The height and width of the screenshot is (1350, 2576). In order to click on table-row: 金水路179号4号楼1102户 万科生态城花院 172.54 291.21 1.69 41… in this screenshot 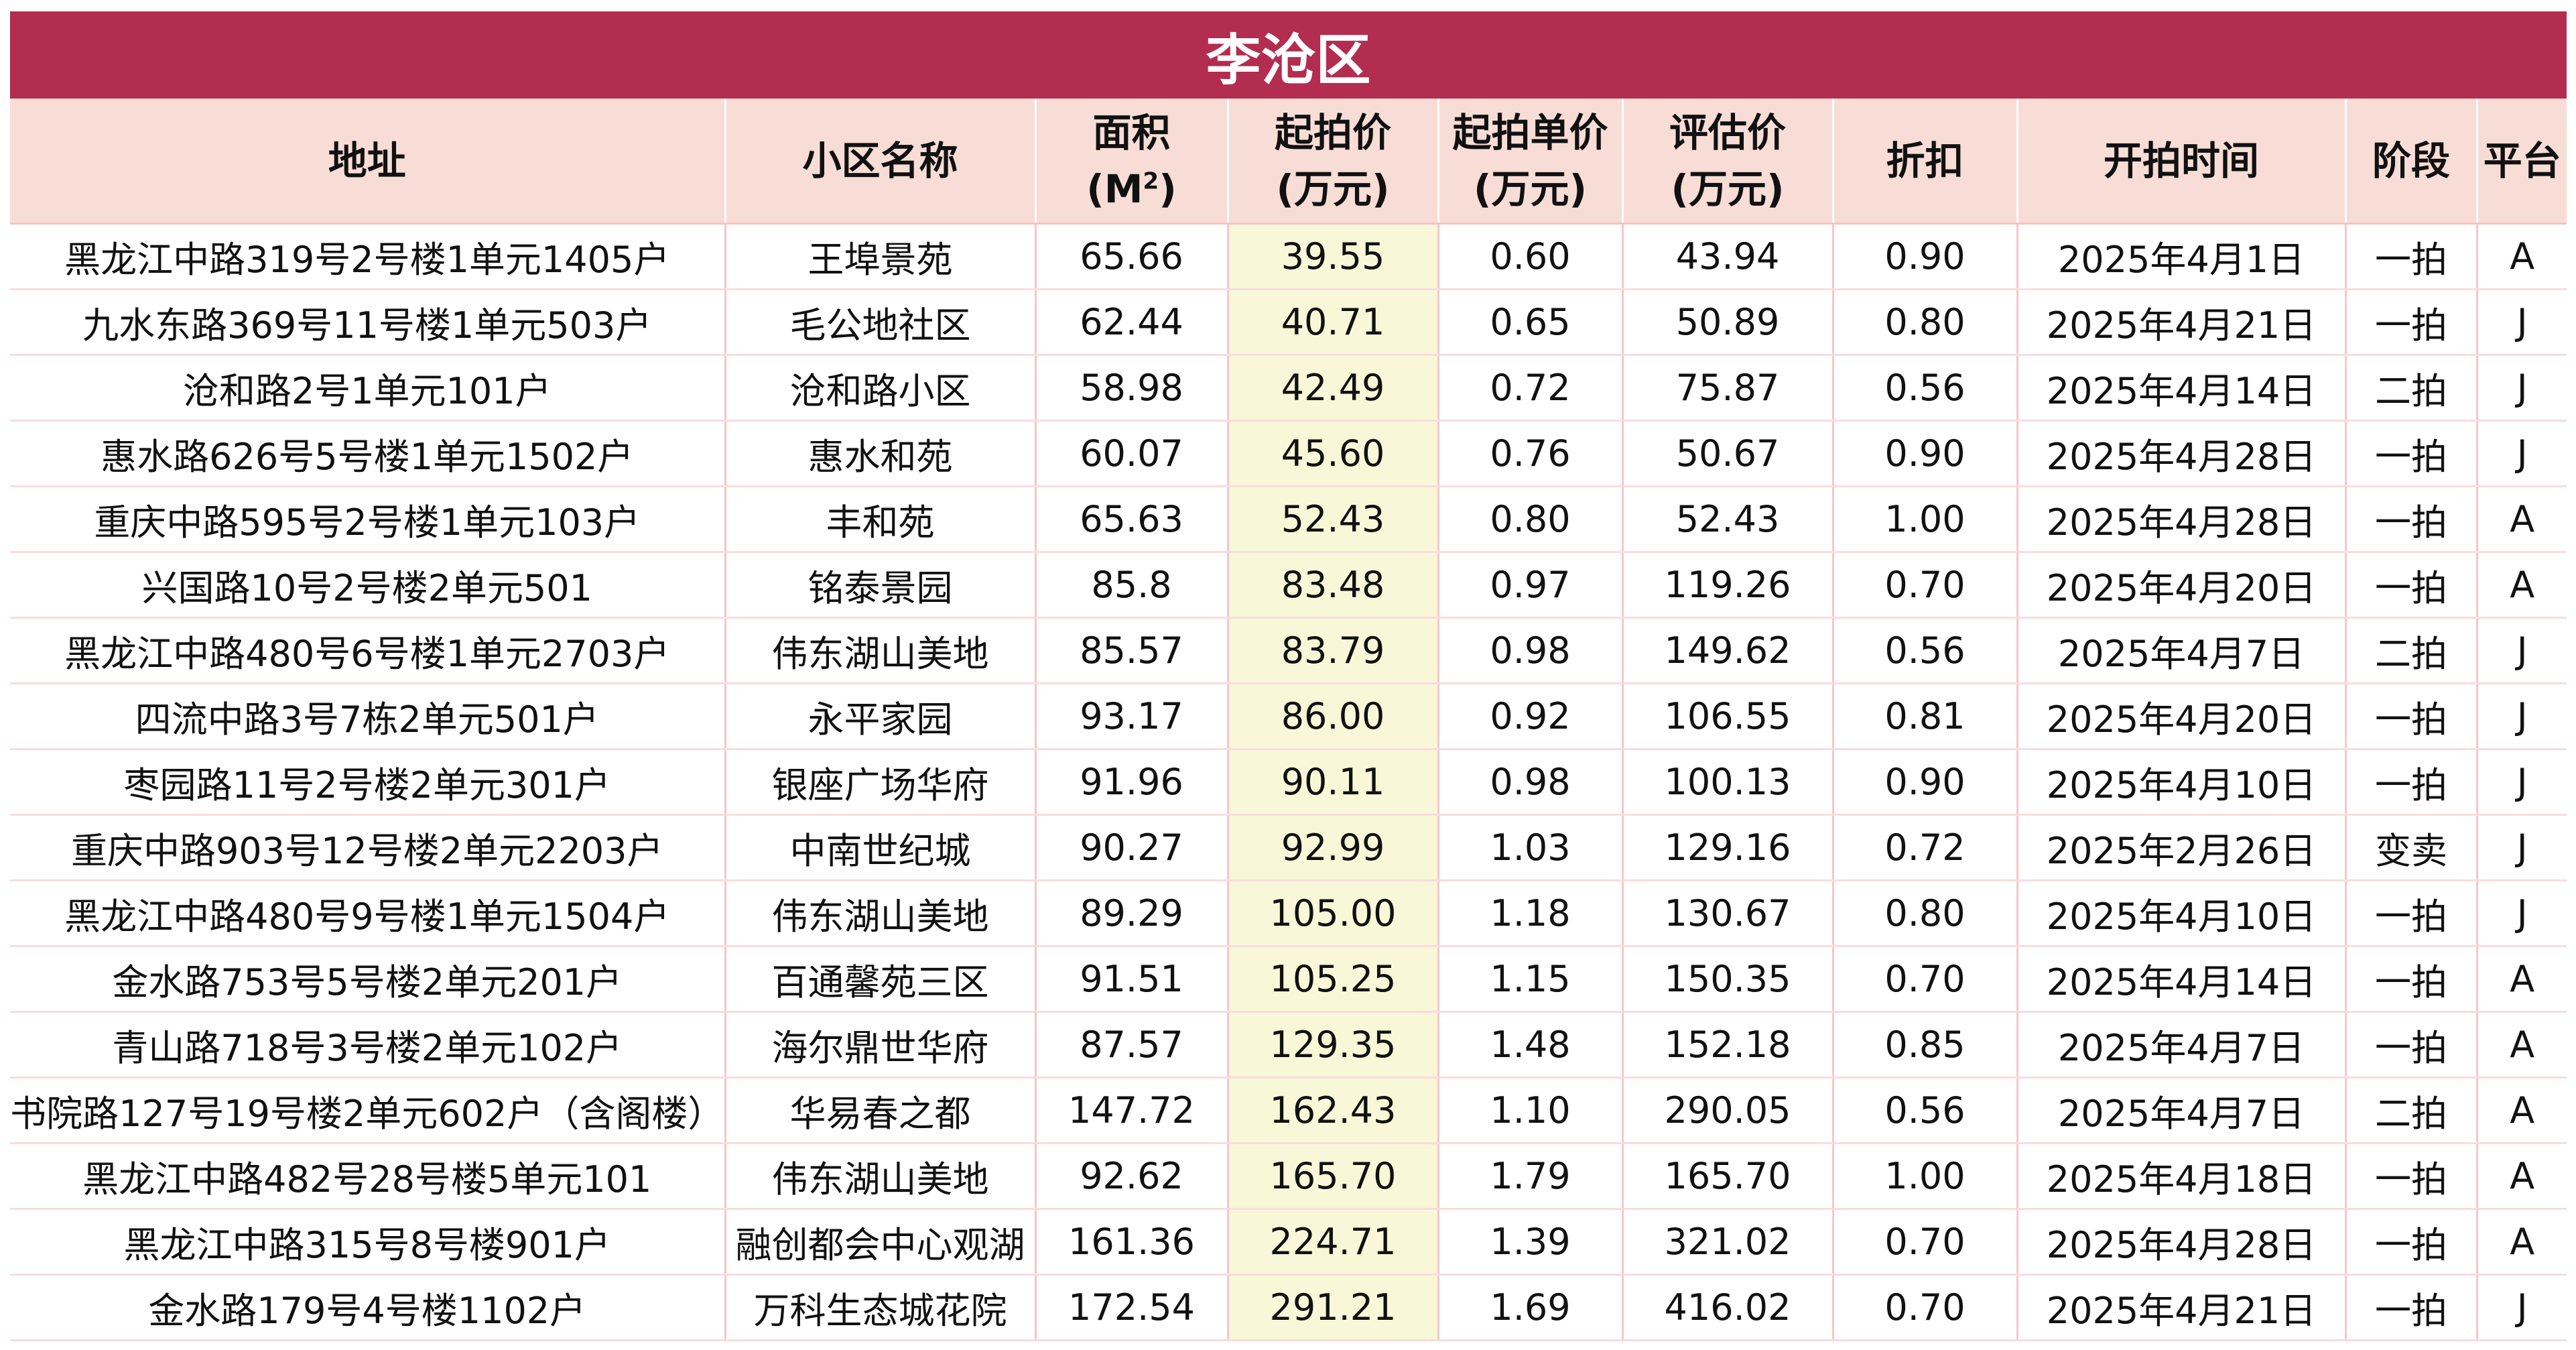, I will do `click(1288, 1307)`.